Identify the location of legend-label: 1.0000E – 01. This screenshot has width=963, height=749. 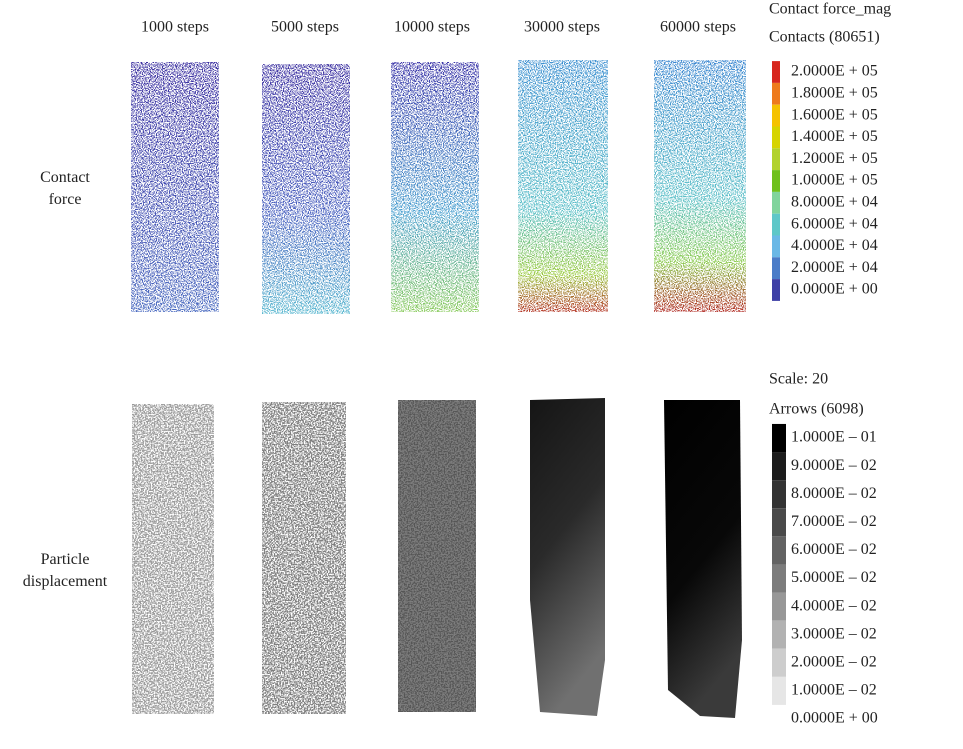
(834, 437).